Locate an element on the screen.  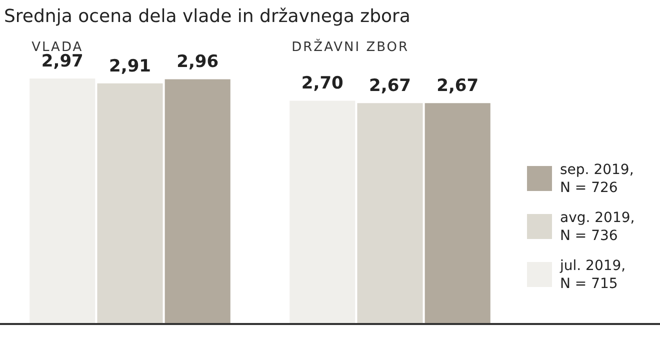
x-tick-label: DRŽAVNI ZBOR is located at coordinates (351, 46).